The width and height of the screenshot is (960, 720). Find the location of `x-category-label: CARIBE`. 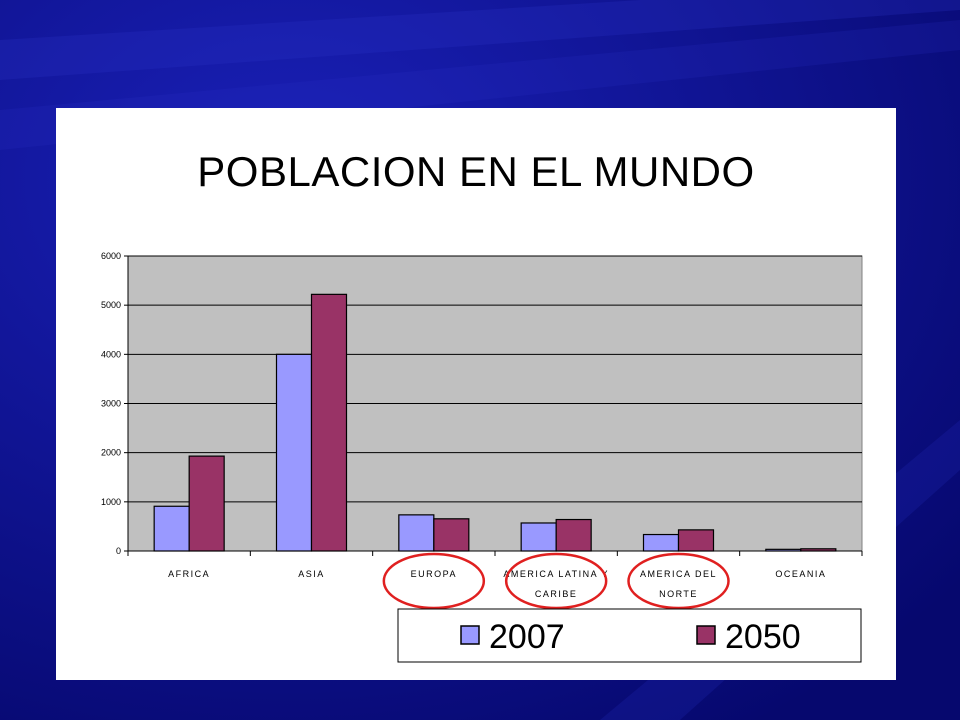

x-category-label: CARIBE is located at coordinates (556, 594).